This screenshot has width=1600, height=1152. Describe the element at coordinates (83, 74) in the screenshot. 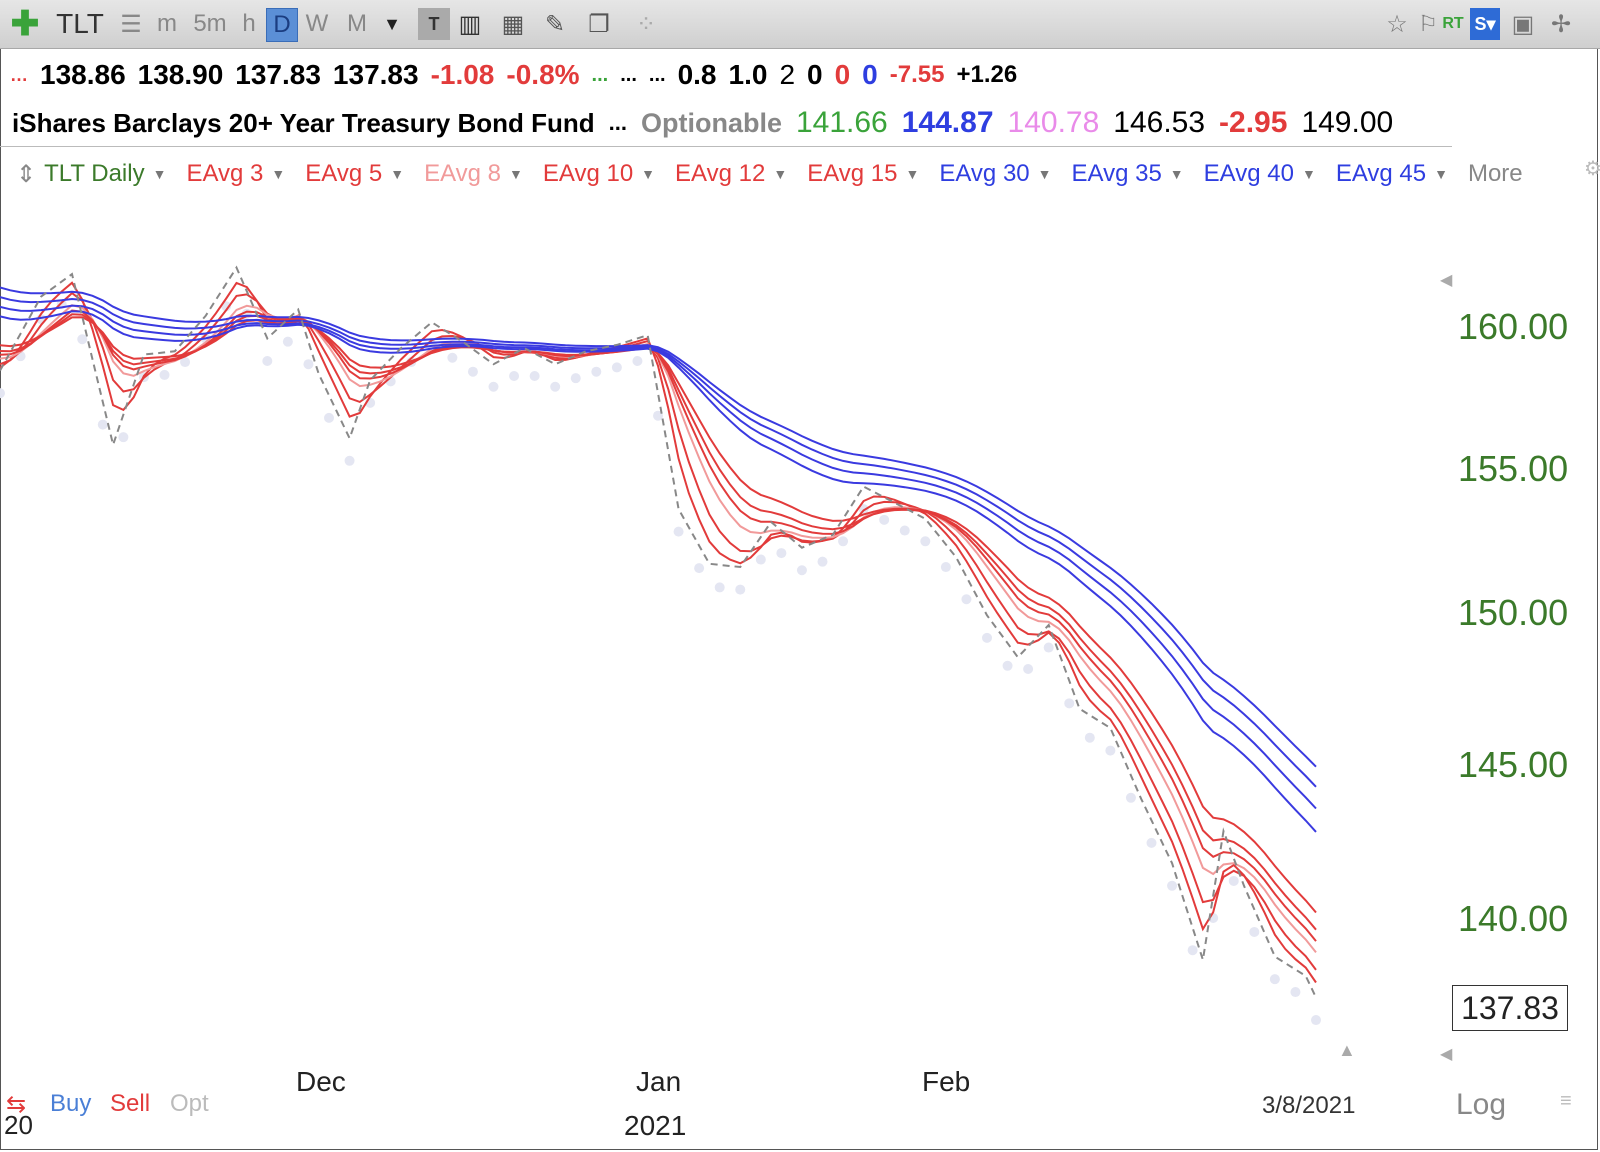

I see `quote-open: 138.86` at that location.